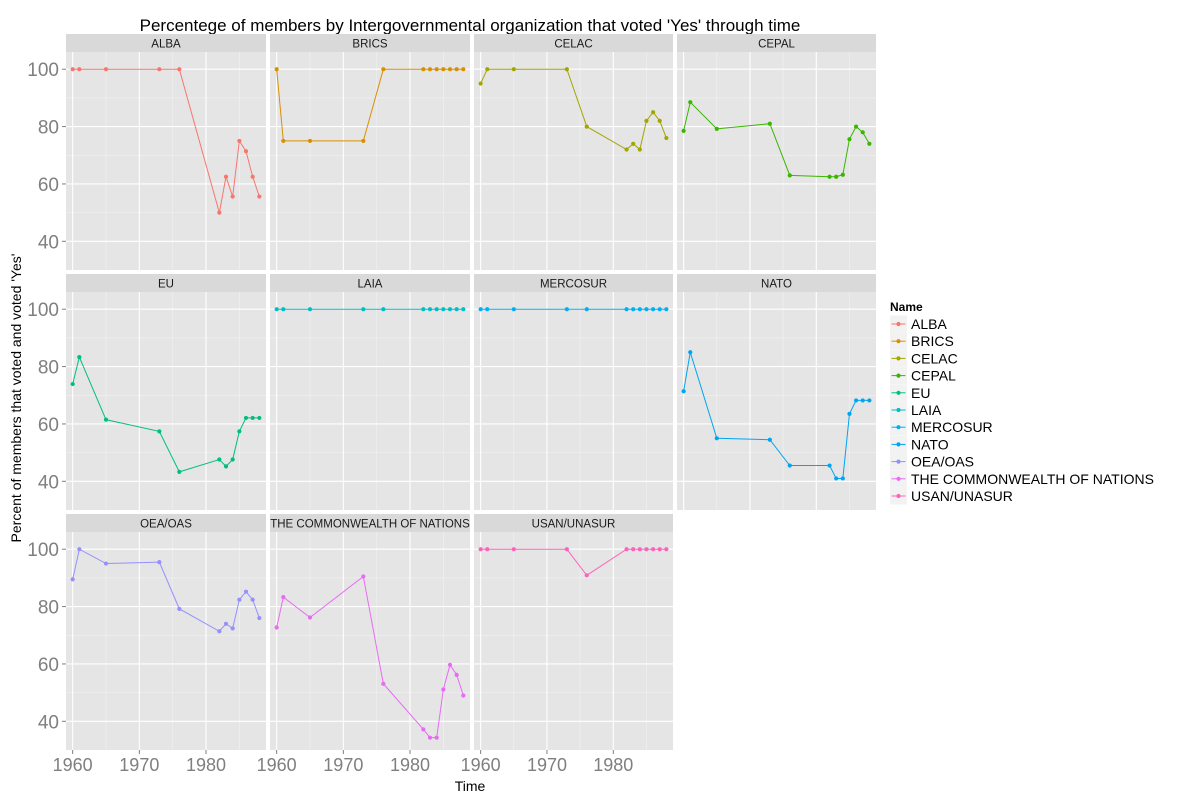 The height and width of the screenshot is (800, 1200). Describe the element at coordinates (370, 525) in the screenshot. I see `strip-label-the-commonwealth-of-nations: THE COMMONWEALTH OF NATIONS` at that location.